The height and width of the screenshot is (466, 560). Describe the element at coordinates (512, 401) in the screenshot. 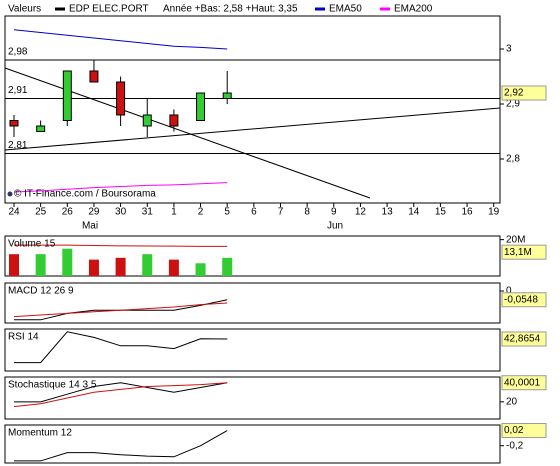

I see `y-tick-label: 20` at that location.